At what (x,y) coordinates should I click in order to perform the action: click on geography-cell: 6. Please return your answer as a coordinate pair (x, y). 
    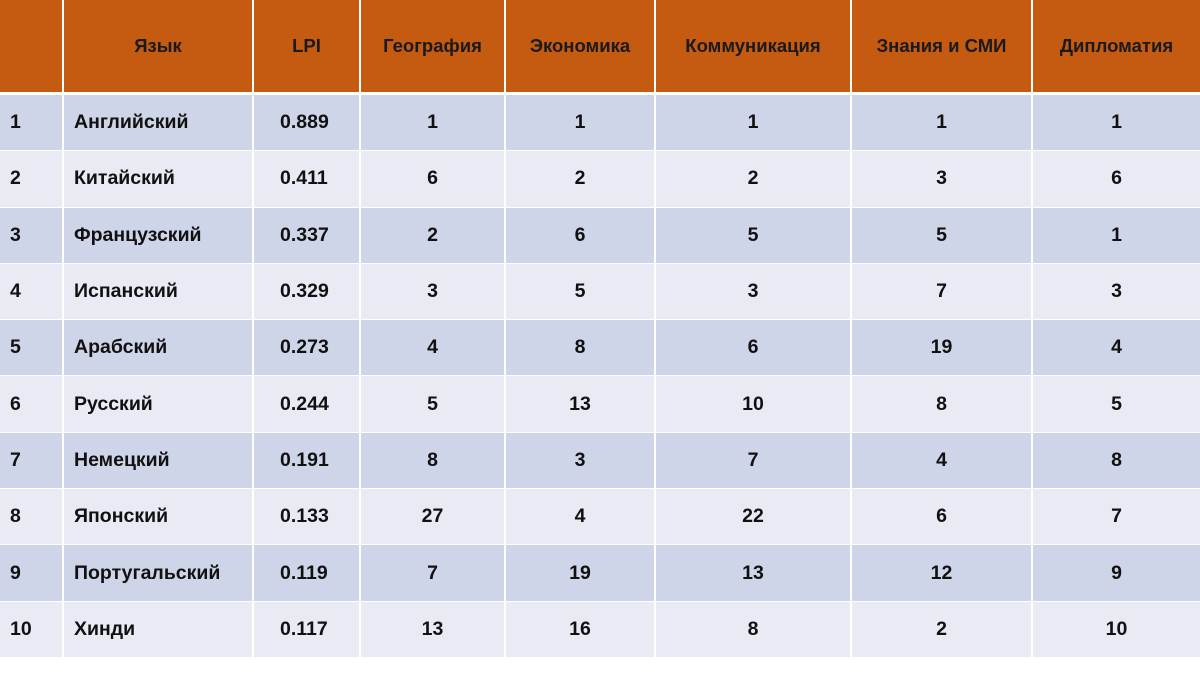
    Looking at the image, I should click on (433, 179).